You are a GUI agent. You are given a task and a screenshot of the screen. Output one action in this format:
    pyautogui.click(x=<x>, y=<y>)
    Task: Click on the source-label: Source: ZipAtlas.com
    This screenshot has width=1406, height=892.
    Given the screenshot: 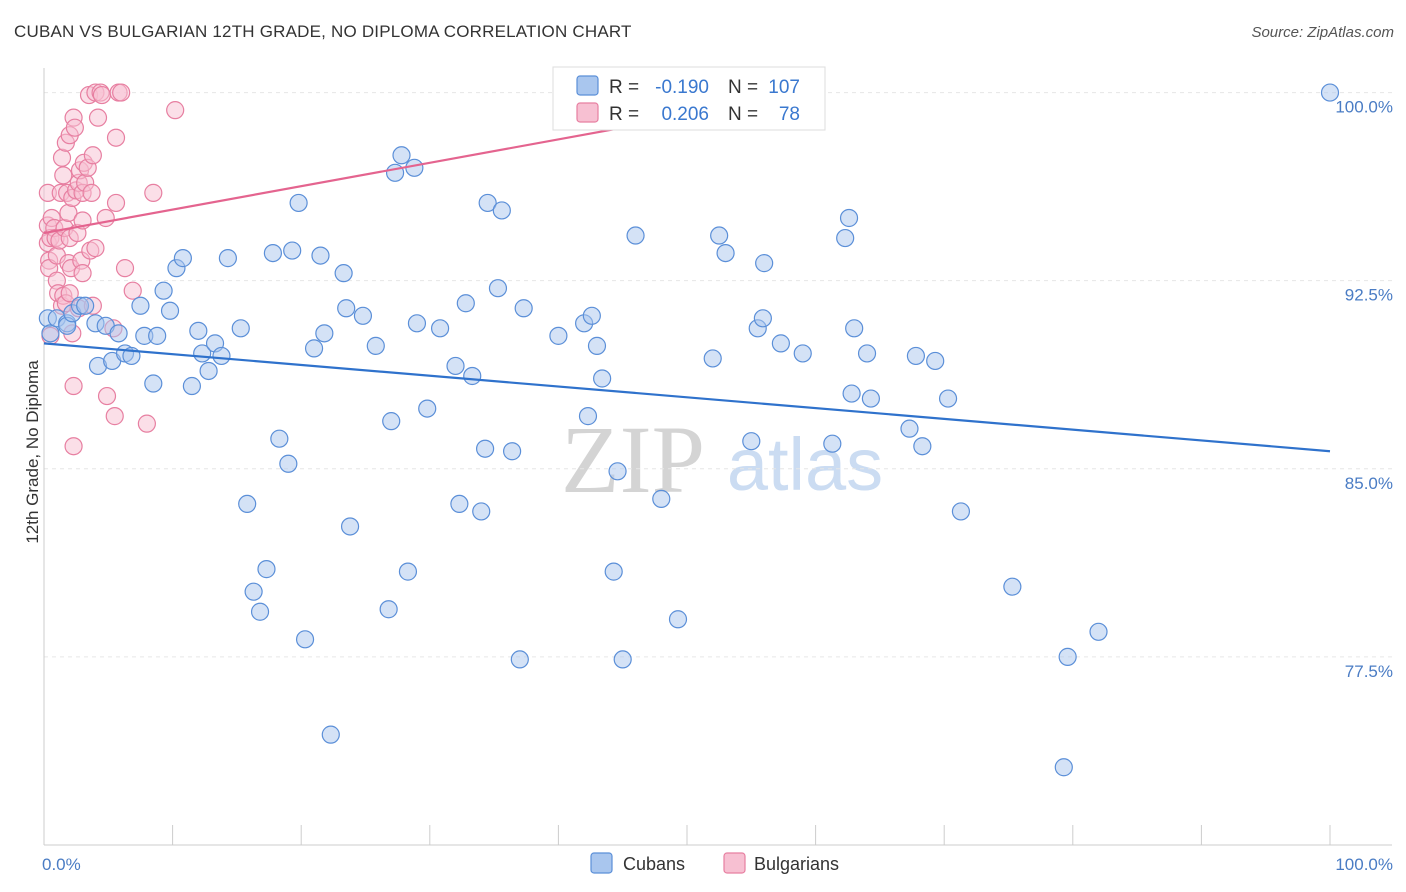 What is the action you would take?
    pyautogui.click(x=1322, y=32)
    